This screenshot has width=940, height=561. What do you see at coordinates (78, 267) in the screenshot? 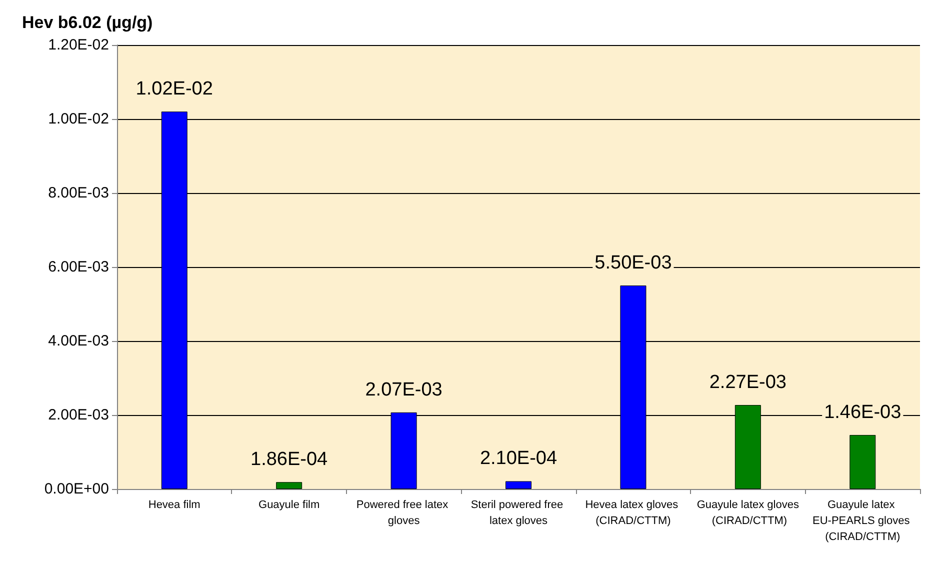
I see `y-tick-label: 6.00E-03` at bounding box center [78, 267].